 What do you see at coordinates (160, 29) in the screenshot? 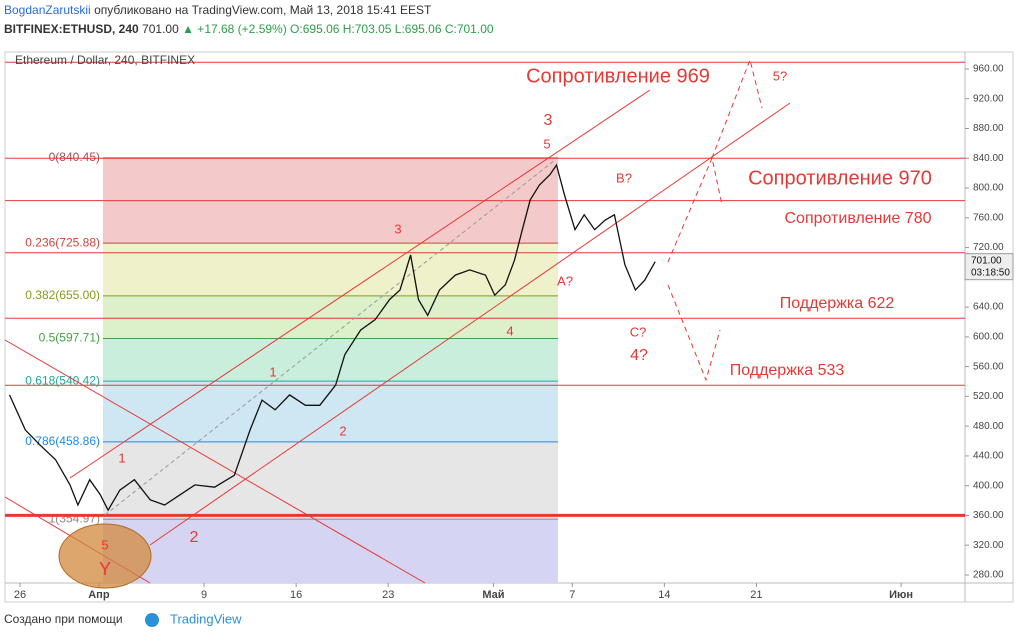
I see `last: 701.00` at bounding box center [160, 29].